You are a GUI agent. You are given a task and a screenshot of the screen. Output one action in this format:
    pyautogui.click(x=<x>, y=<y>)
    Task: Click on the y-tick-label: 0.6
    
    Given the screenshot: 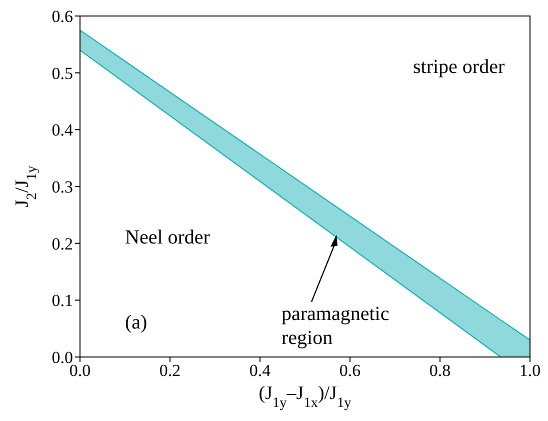 What is the action you would take?
    pyautogui.click(x=62, y=16)
    